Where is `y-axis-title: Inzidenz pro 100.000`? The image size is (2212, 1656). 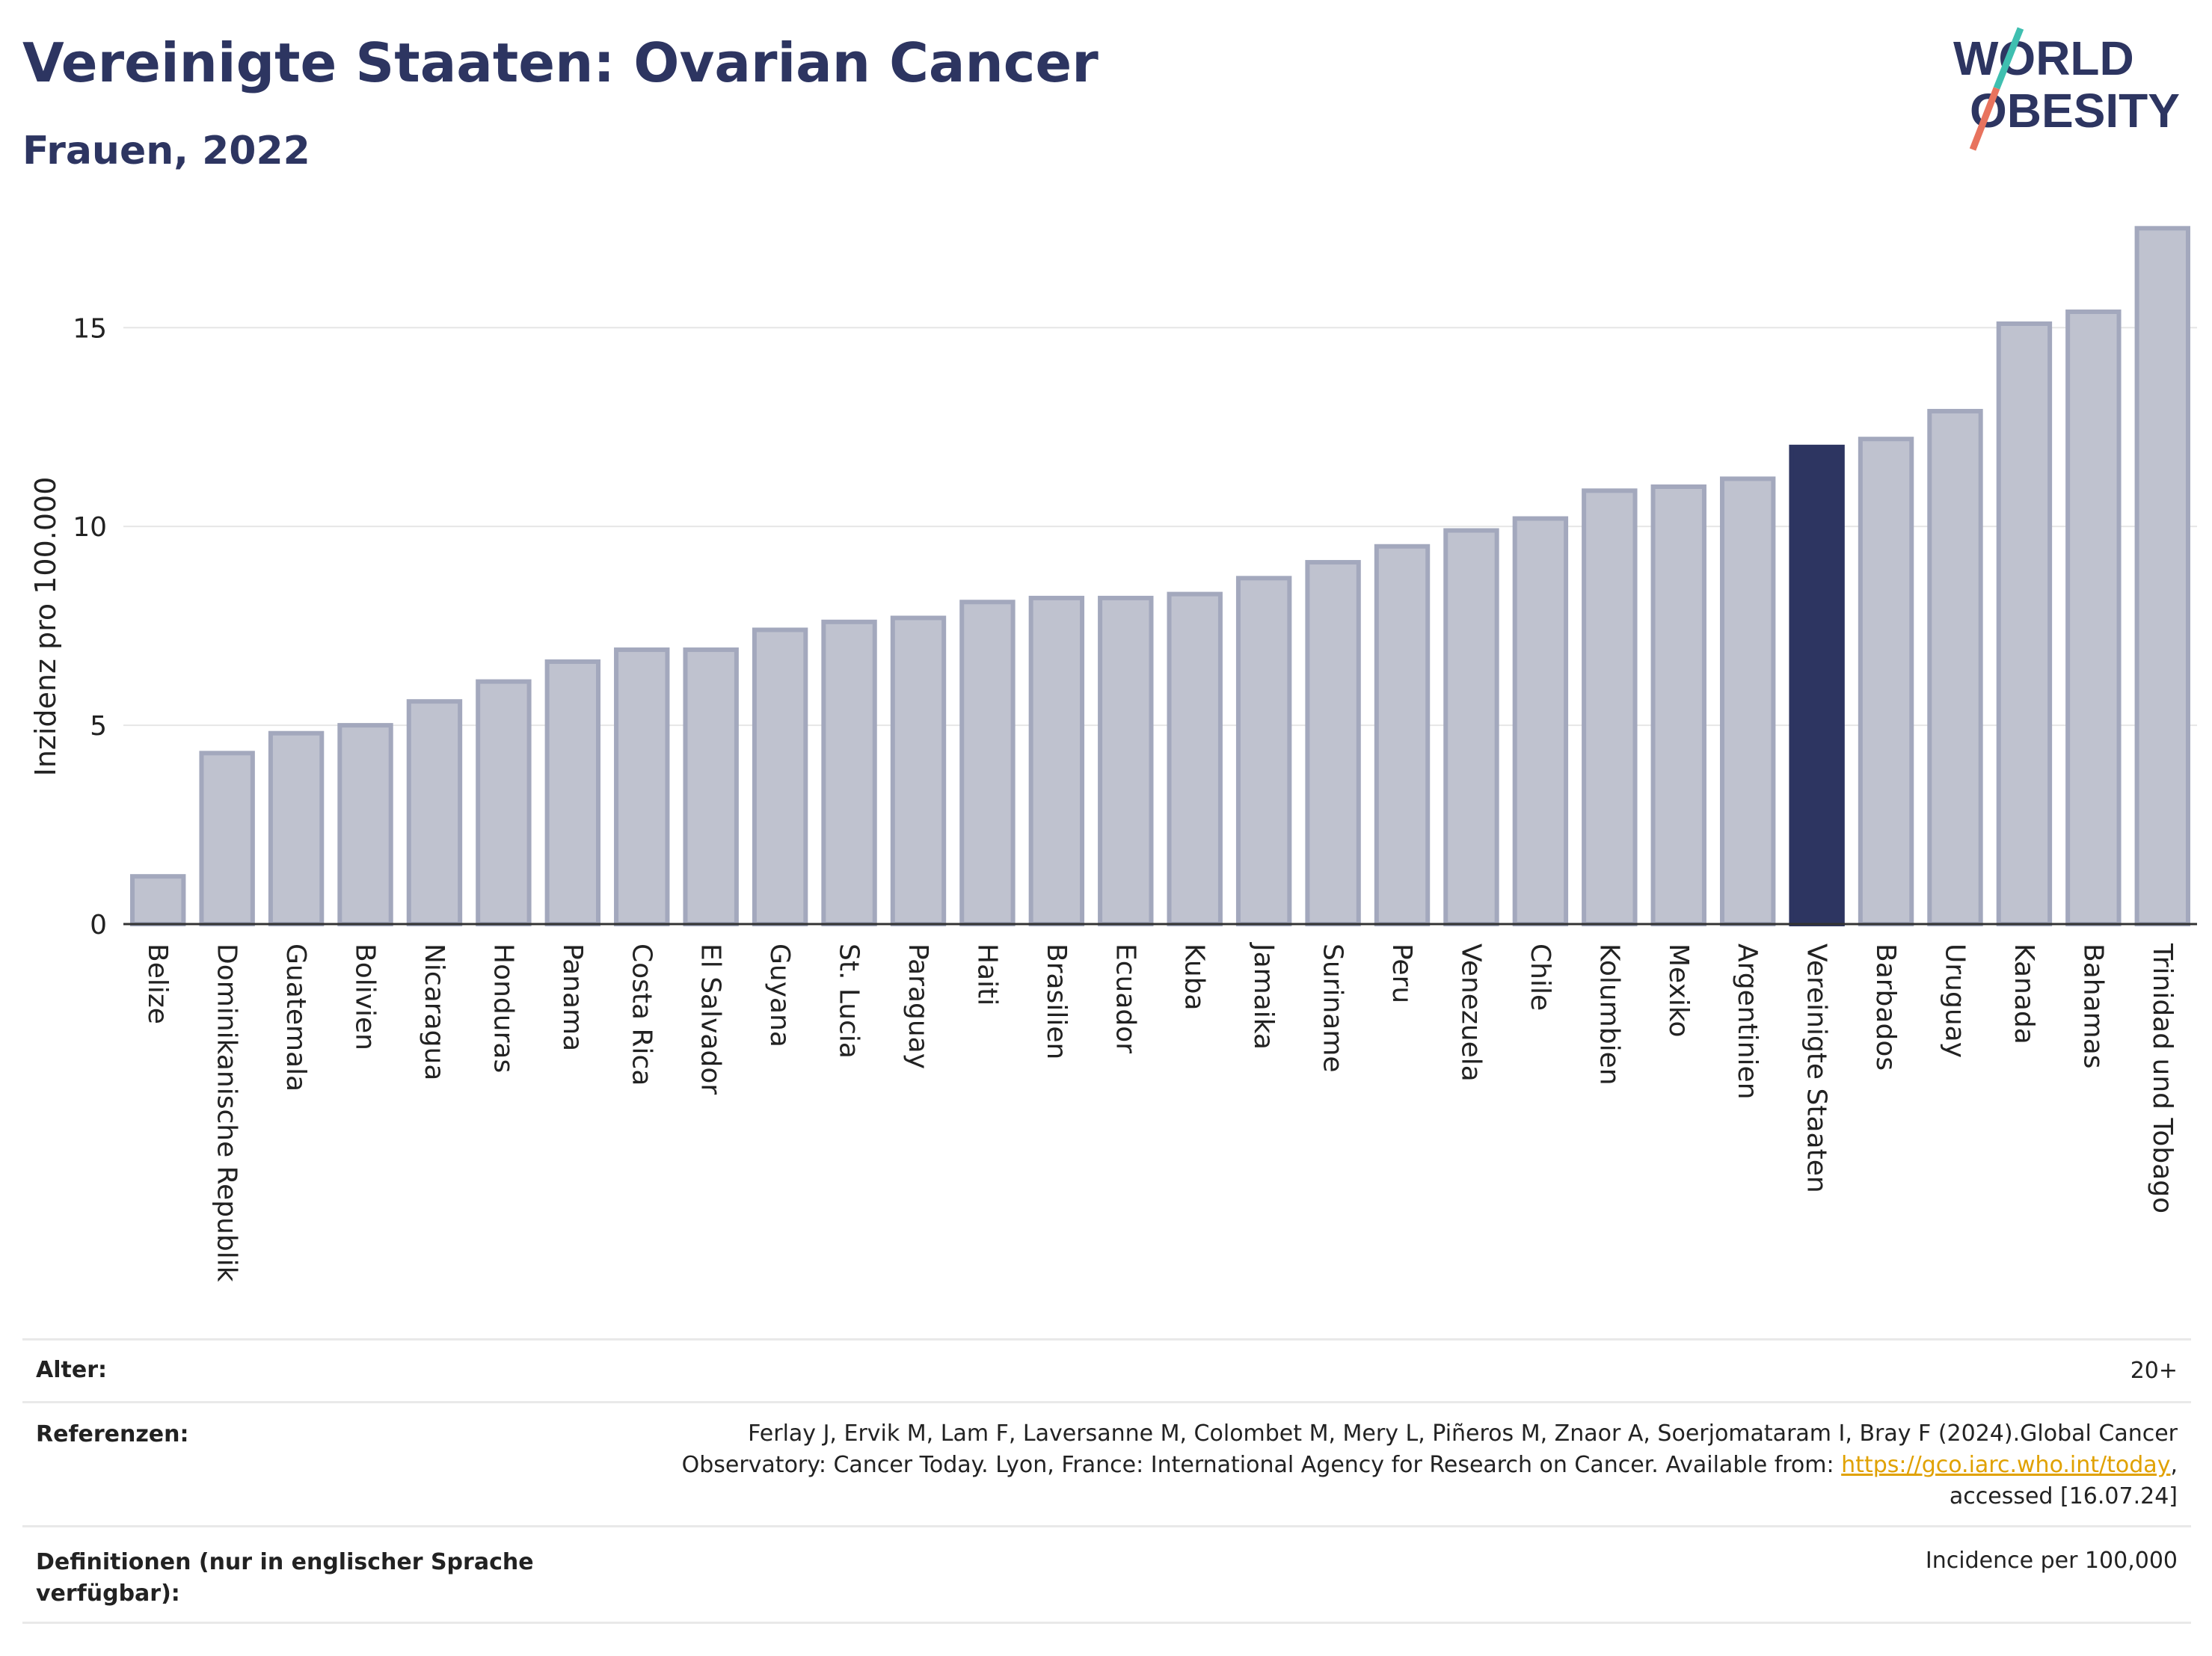
y-axis-title: Inzidenz pro 100.000 is located at coordinates (45, 627).